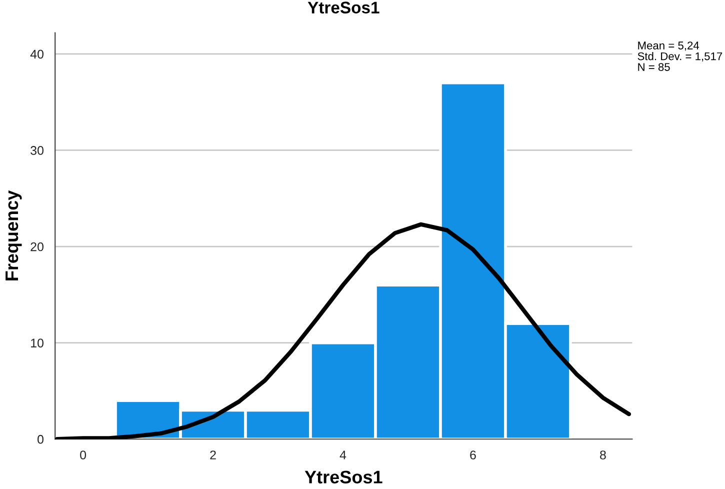 This screenshot has width=725, height=489. I want to click on y-tick-label: 0, so click(41, 439).